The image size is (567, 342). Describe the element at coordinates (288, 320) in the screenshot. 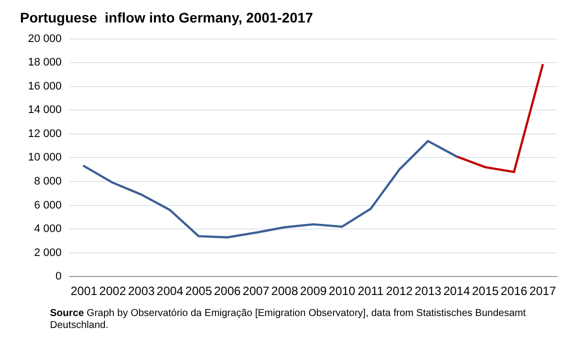

I see `source-note: Source Graph by Observatório da Emigração [Emigration Observatory], data from Statistisches Bundesamt Deutschland.` at that location.